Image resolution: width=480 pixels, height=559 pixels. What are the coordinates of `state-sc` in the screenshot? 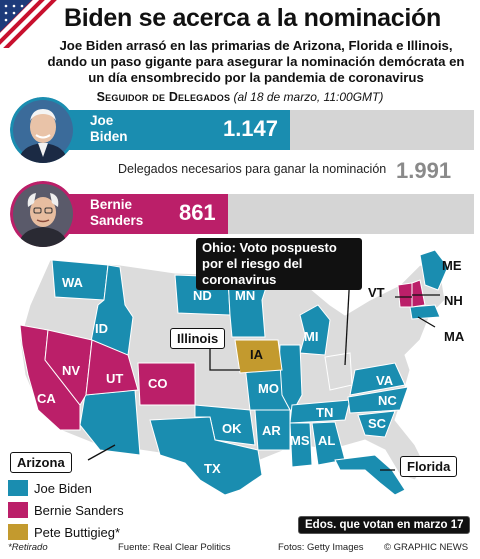 It's located at (376, 424).